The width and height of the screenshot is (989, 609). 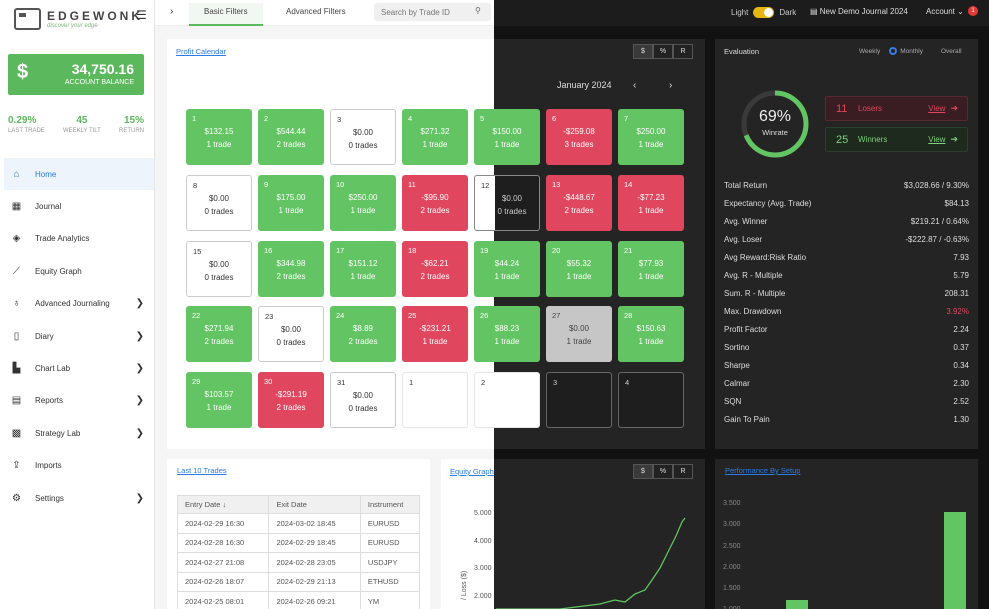 I want to click on calendar-day: 9 $175.00 1 trade, so click(x=291, y=203).